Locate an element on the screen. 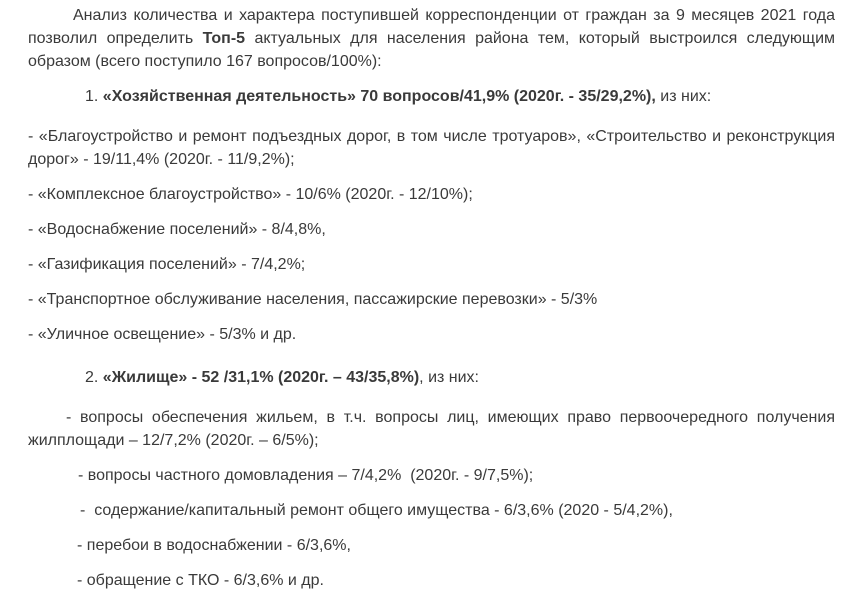  section2-number: 2. is located at coordinates (94, 377).